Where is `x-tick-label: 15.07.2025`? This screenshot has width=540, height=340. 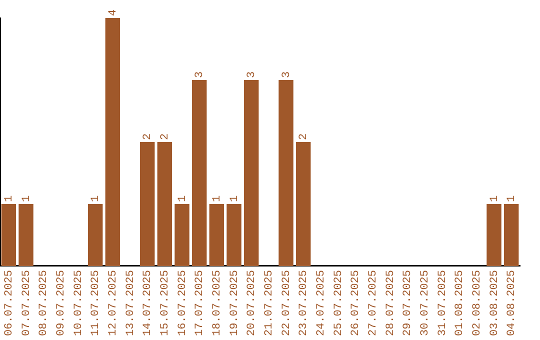
x-tick-label: 15.07.2025 is located at coordinates (166, 303).